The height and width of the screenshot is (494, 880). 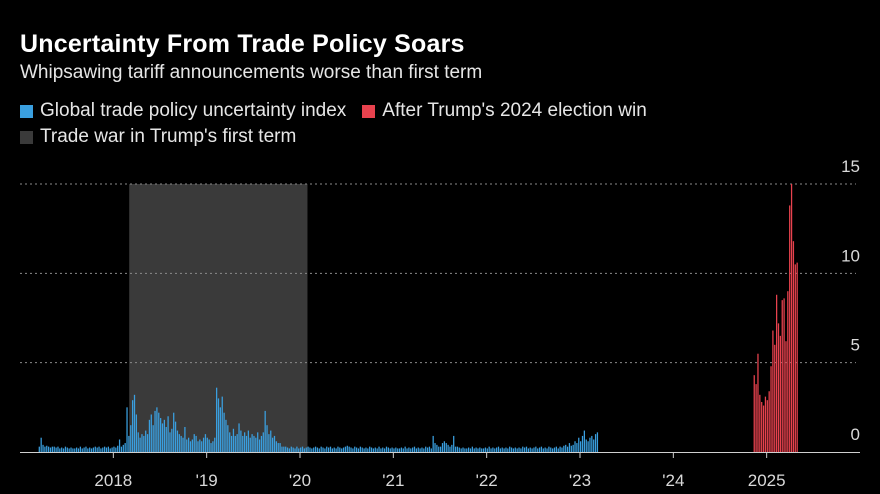 I want to click on y-tick-label-0: 0, so click(x=855, y=434).